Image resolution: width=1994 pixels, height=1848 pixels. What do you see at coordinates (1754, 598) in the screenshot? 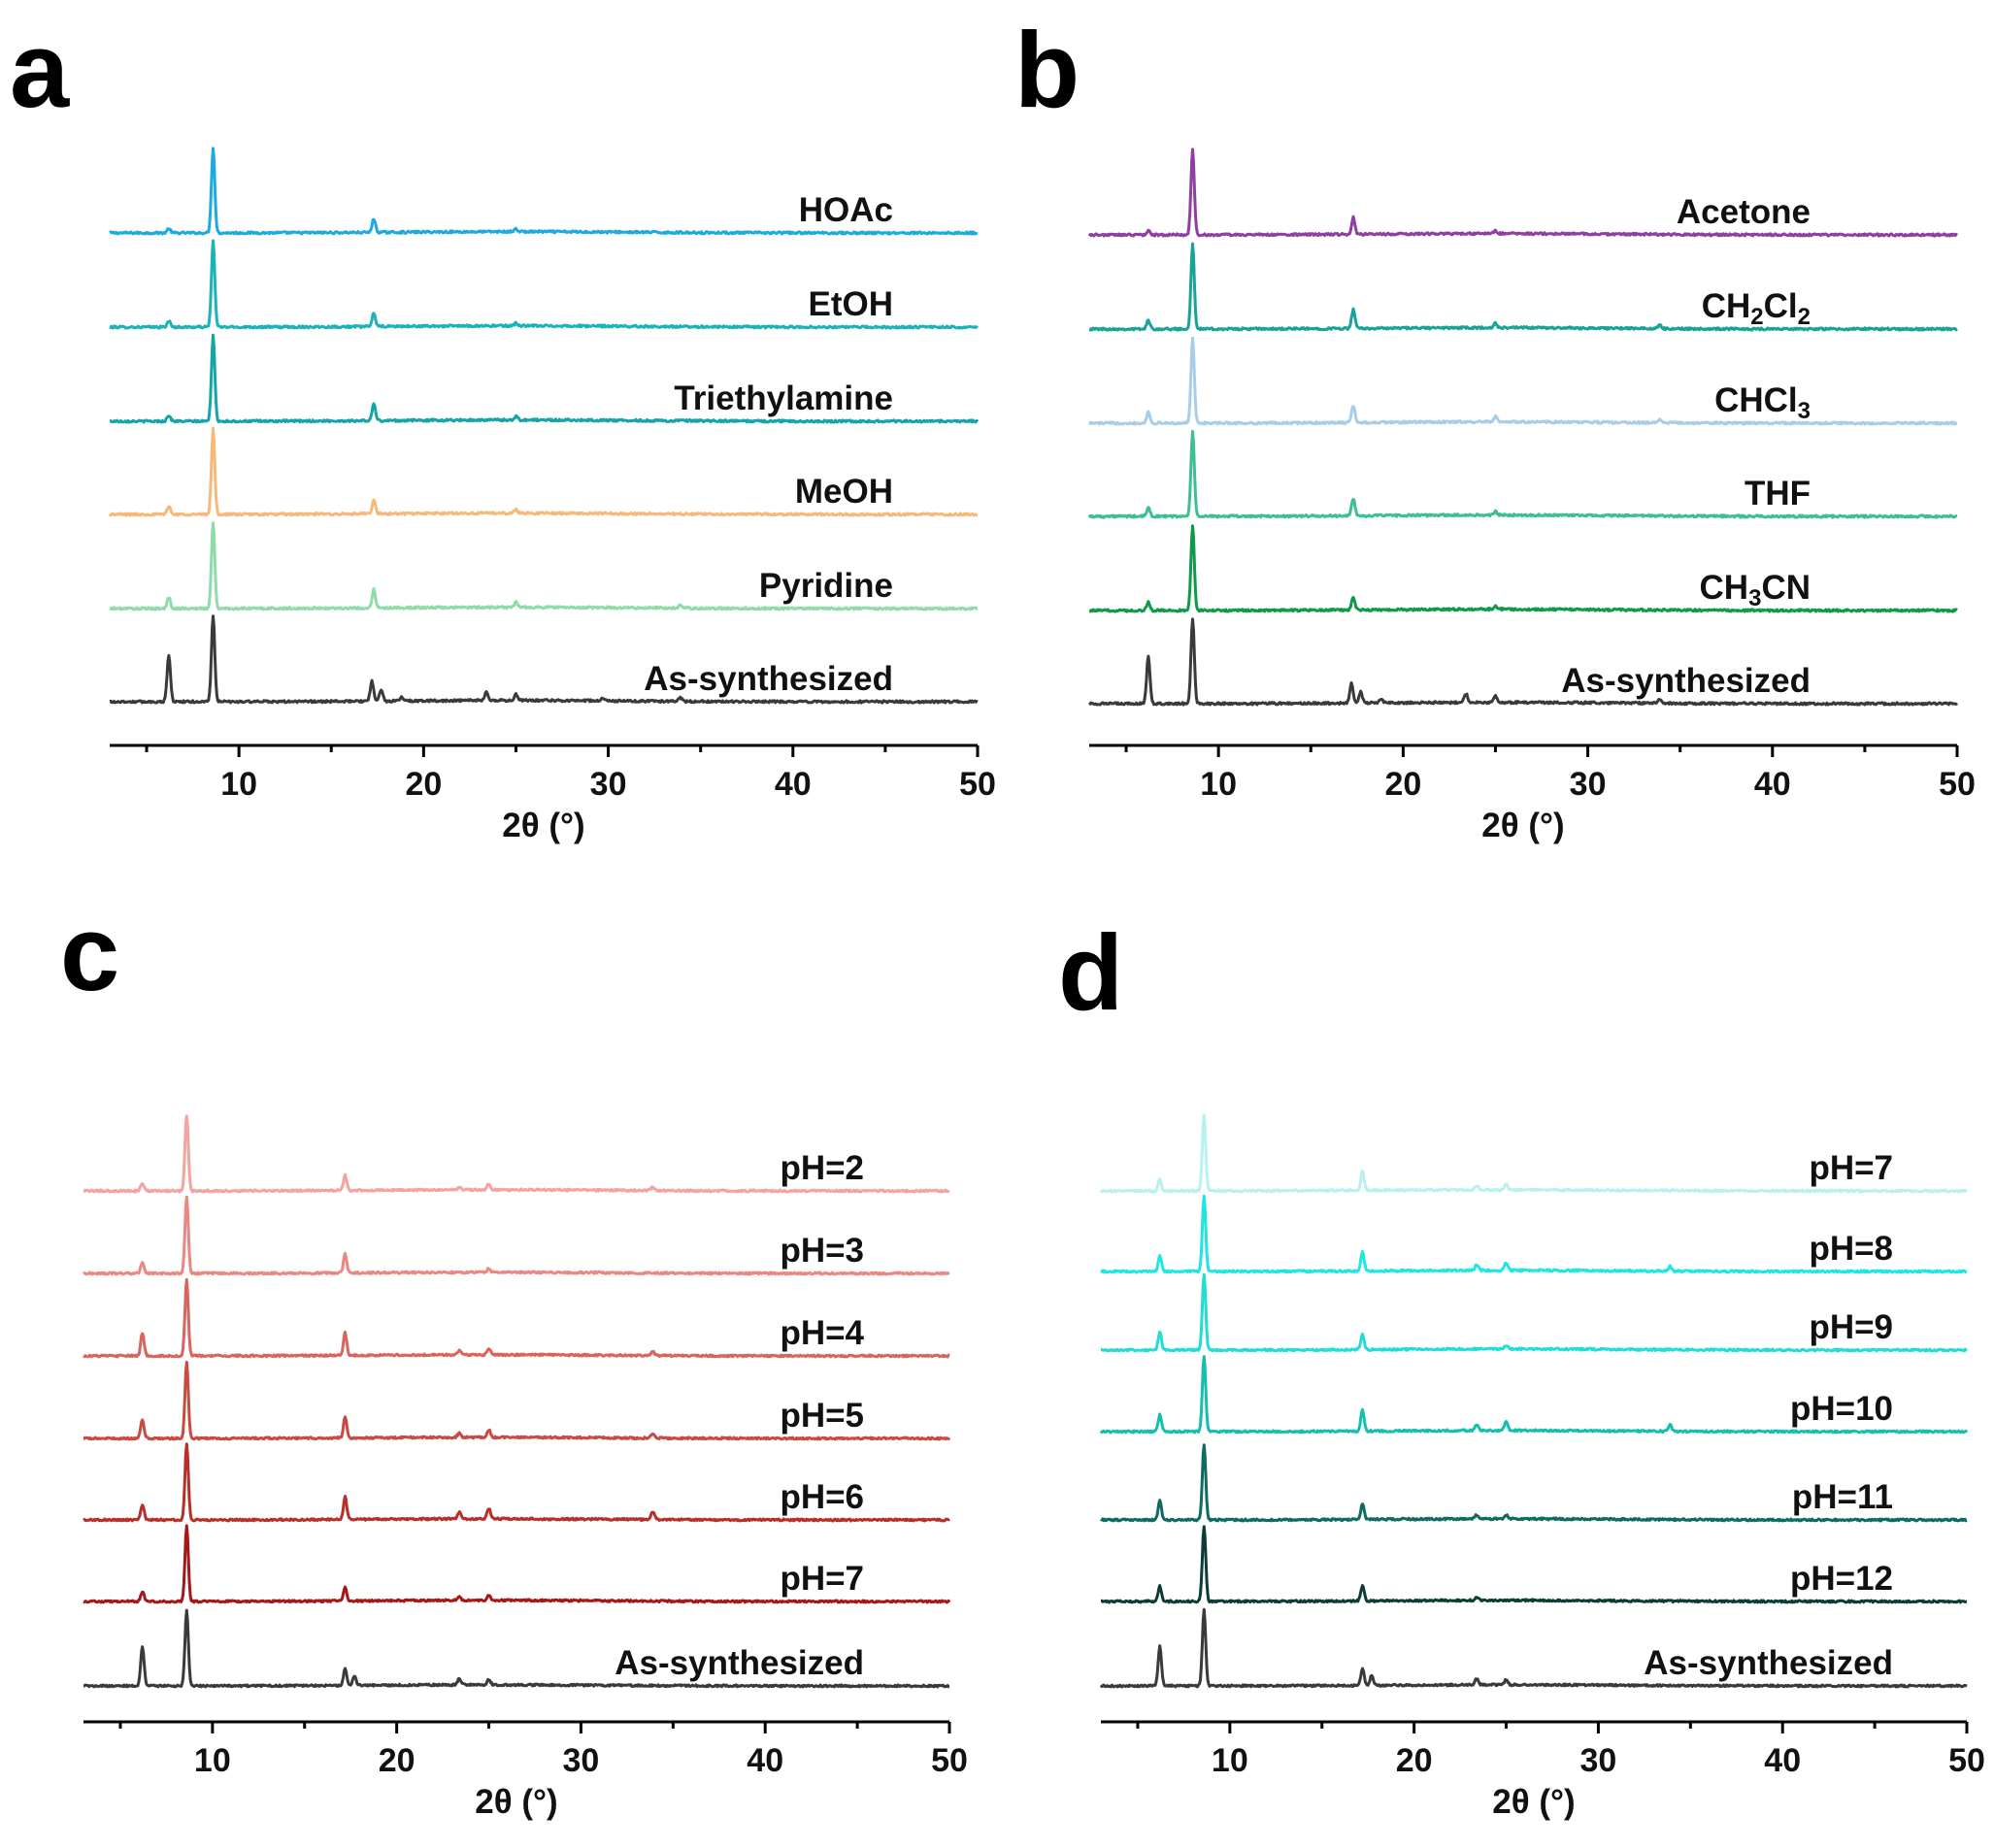
I see `label-subscript: 3` at bounding box center [1754, 598].